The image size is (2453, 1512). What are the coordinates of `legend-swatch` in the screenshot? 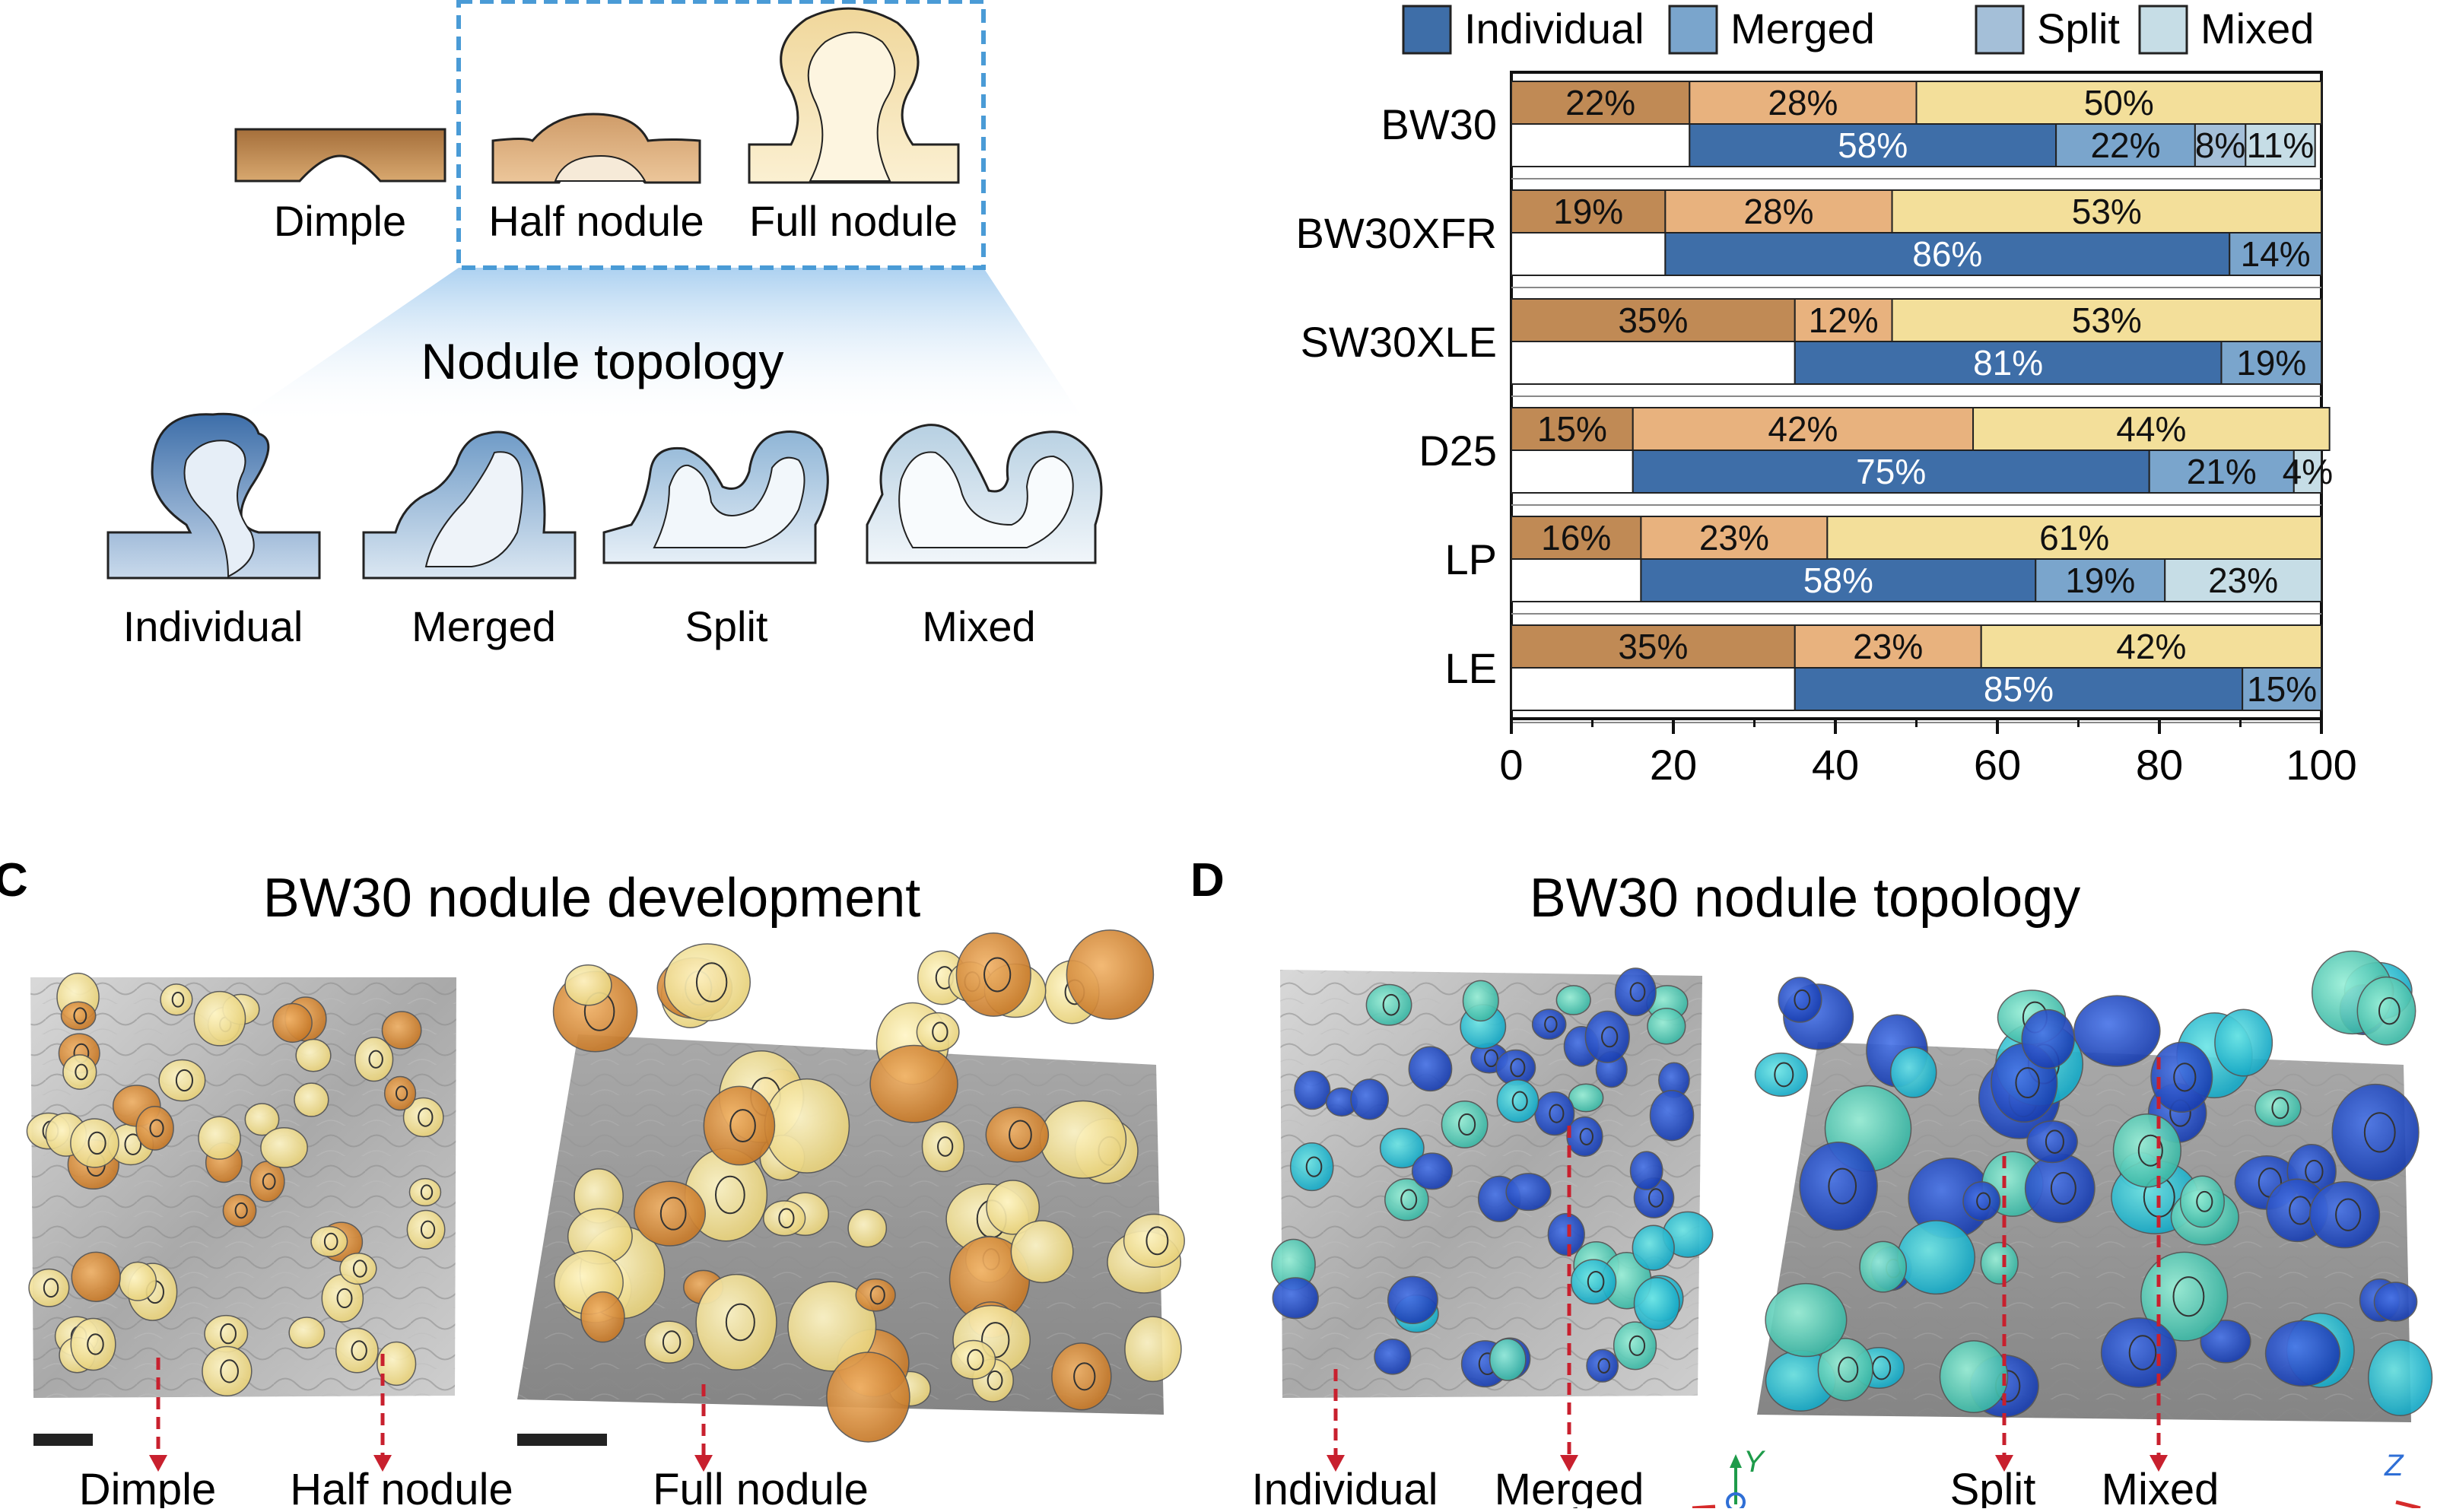 It's located at (2163, 30).